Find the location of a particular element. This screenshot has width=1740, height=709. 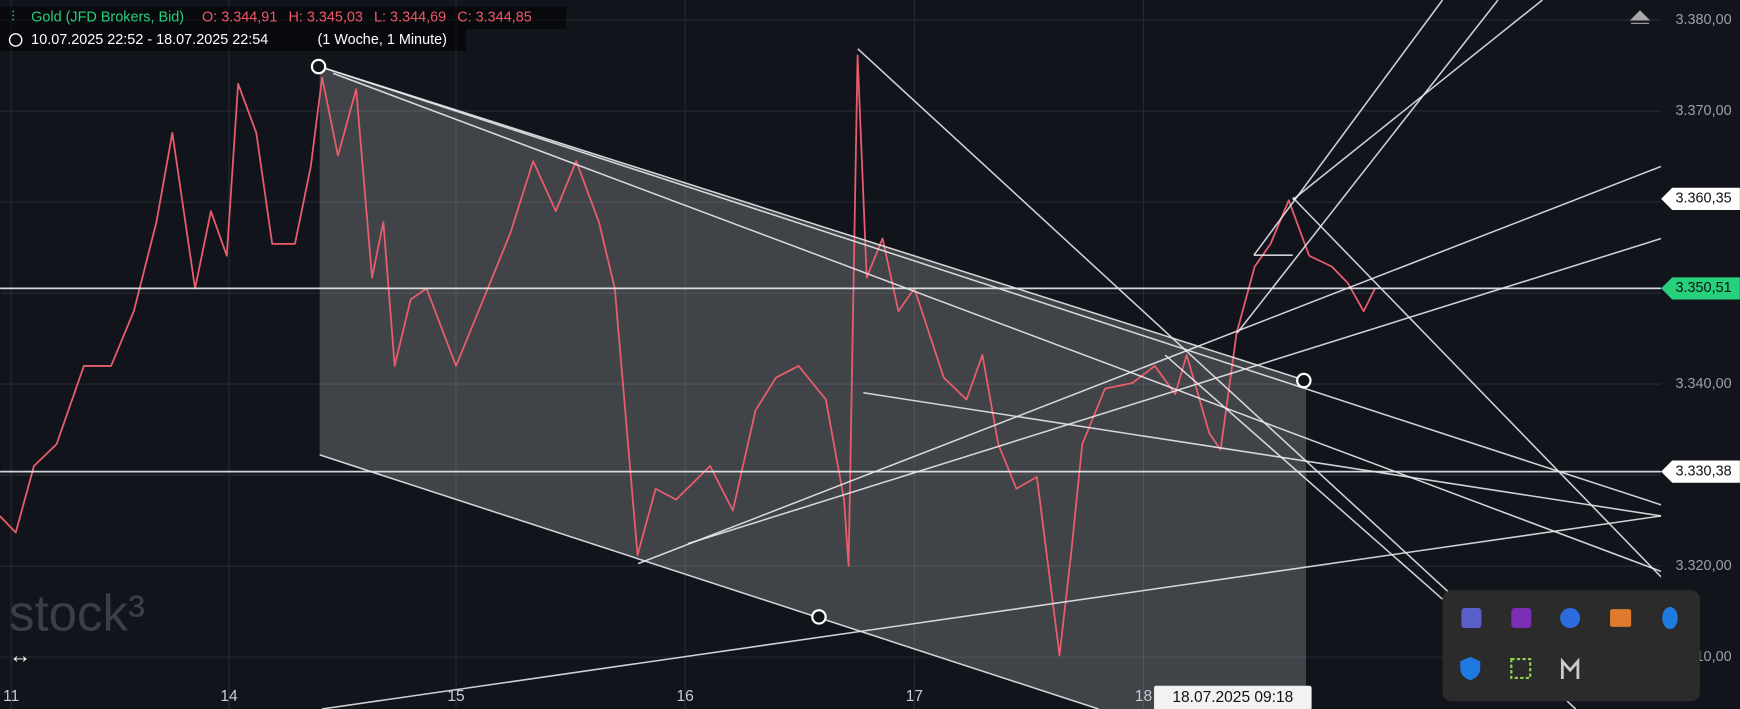

instrument-title: Gold (JFD Brokers, Bid) is located at coordinates (107, 18).